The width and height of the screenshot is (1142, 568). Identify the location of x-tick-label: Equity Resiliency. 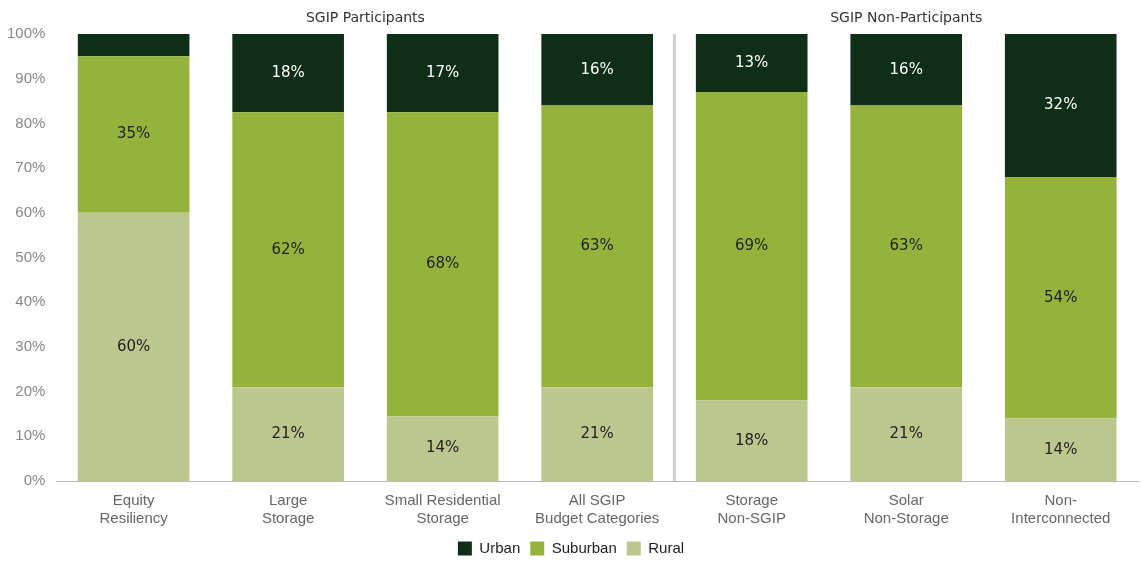
(134, 509).